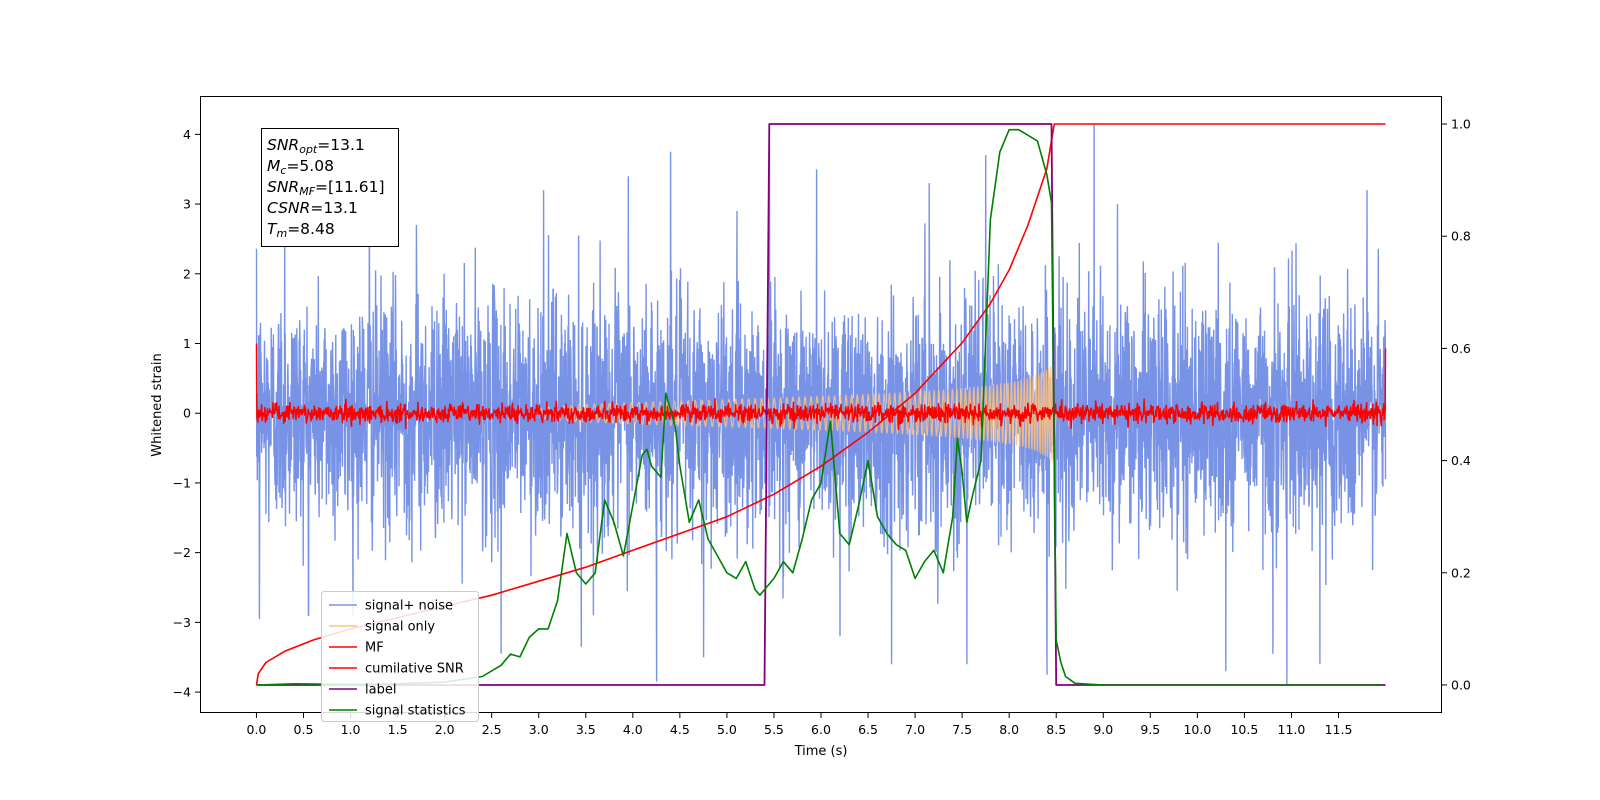 The height and width of the screenshot is (800, 1600). I want to click on y-tick-label: 0, so click(187, 413).